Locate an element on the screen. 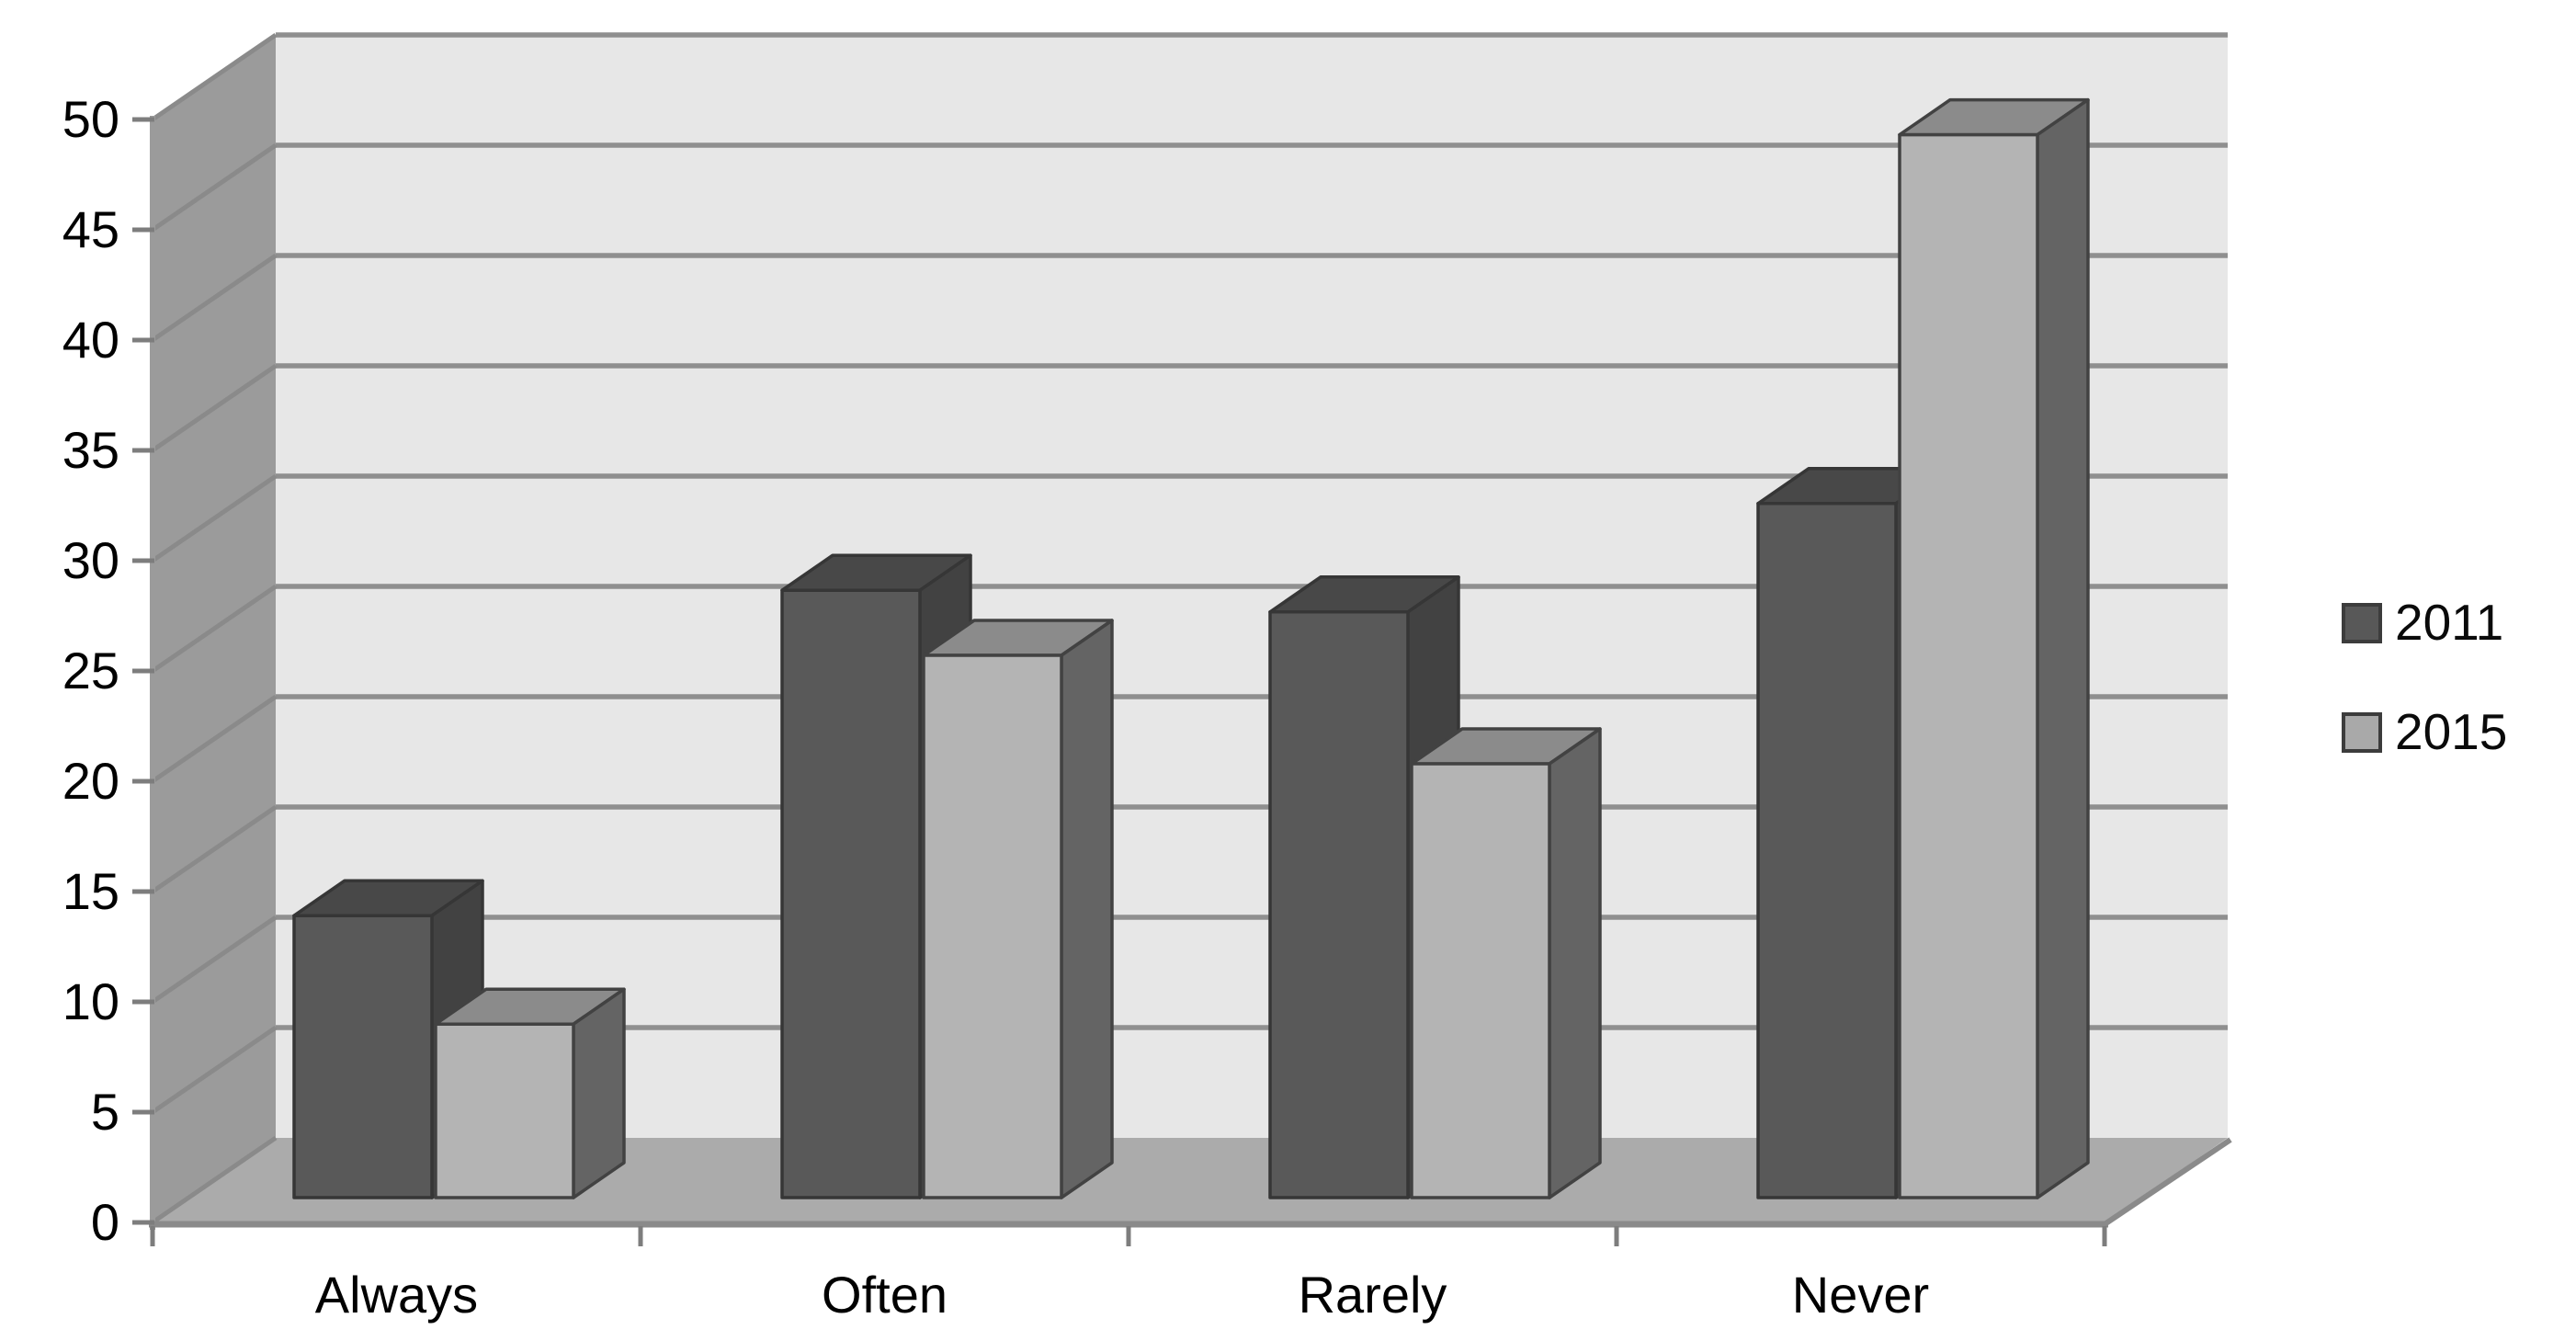 The height and width of the screenshot is (1341, 2576). y-tick-label: 10 is located at coordinates (90, 1001).